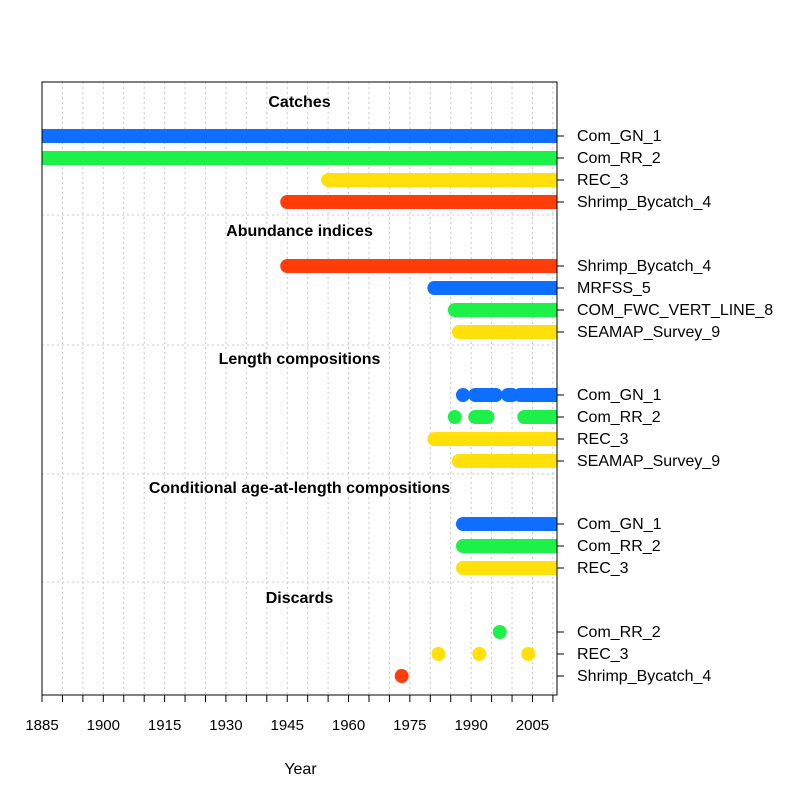 This screenshot has width=800, height=800. What do you see at coordinates (675, 310) in the screenshot?
I see `row-label: COM_FWC_VERT_LINE_8` at bounding box center [675, 310].